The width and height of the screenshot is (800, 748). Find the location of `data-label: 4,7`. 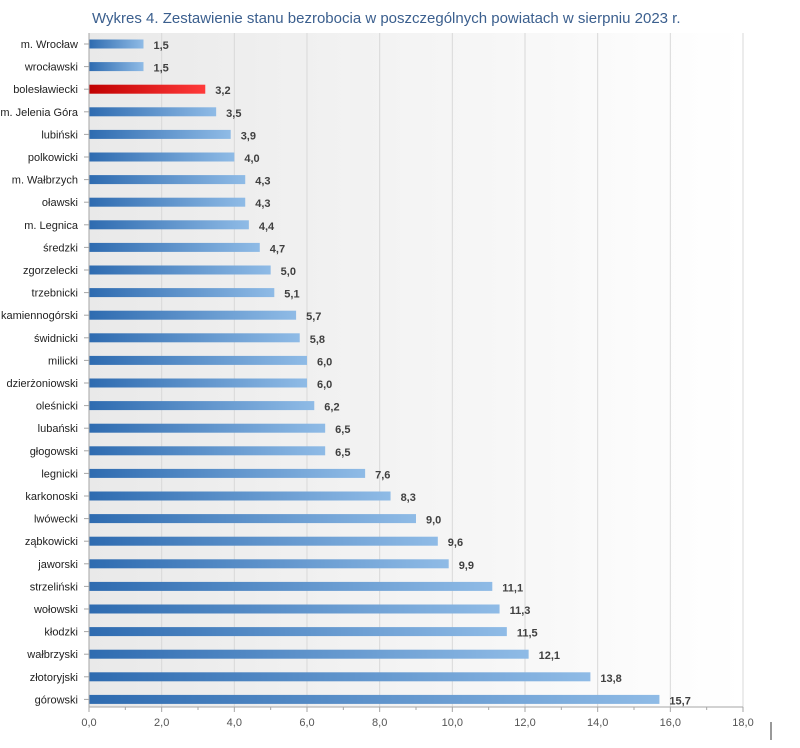

data-label: 4,7 is located at coordinates (277, 249).